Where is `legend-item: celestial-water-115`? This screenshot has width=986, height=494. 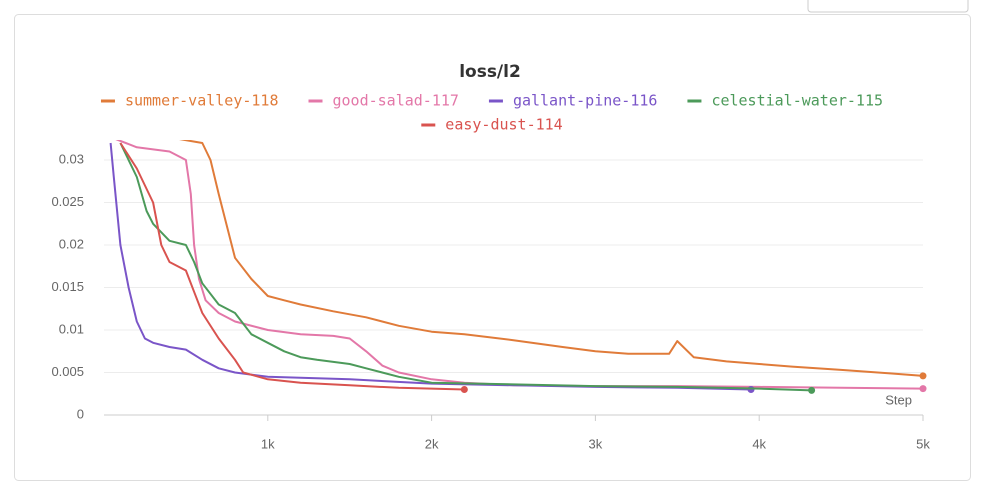 legend-item: celestial-water-115 is located at coordinates (785, 101).